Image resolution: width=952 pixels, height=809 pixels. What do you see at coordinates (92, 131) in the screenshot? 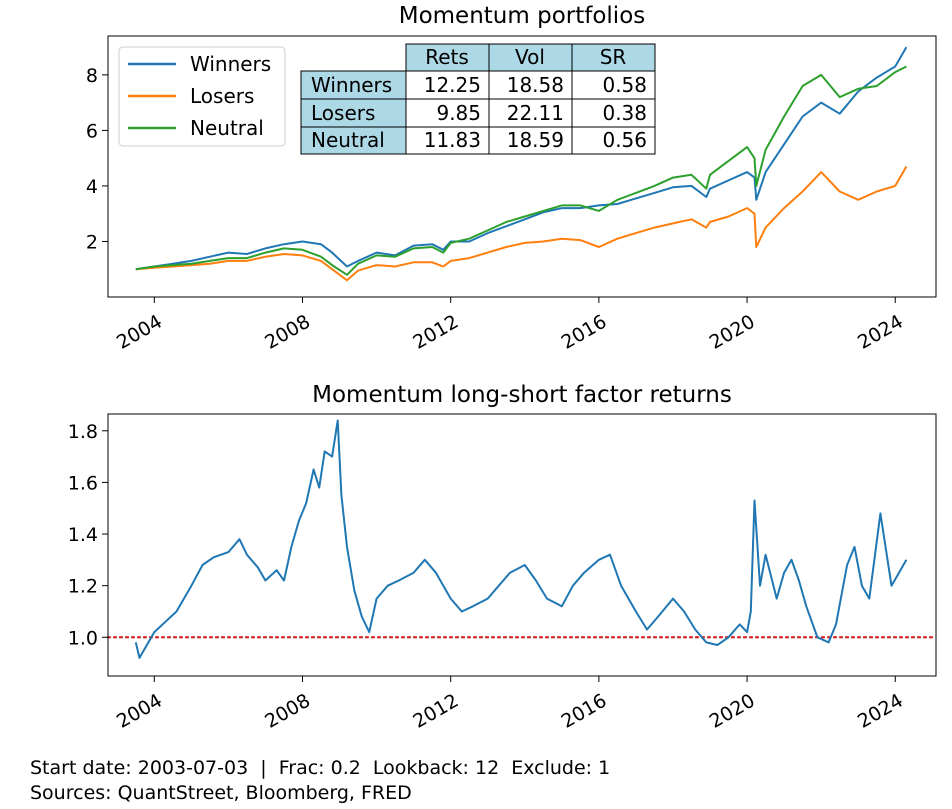
I see `y-tick-label: 6` at bounding box center [92, 131].